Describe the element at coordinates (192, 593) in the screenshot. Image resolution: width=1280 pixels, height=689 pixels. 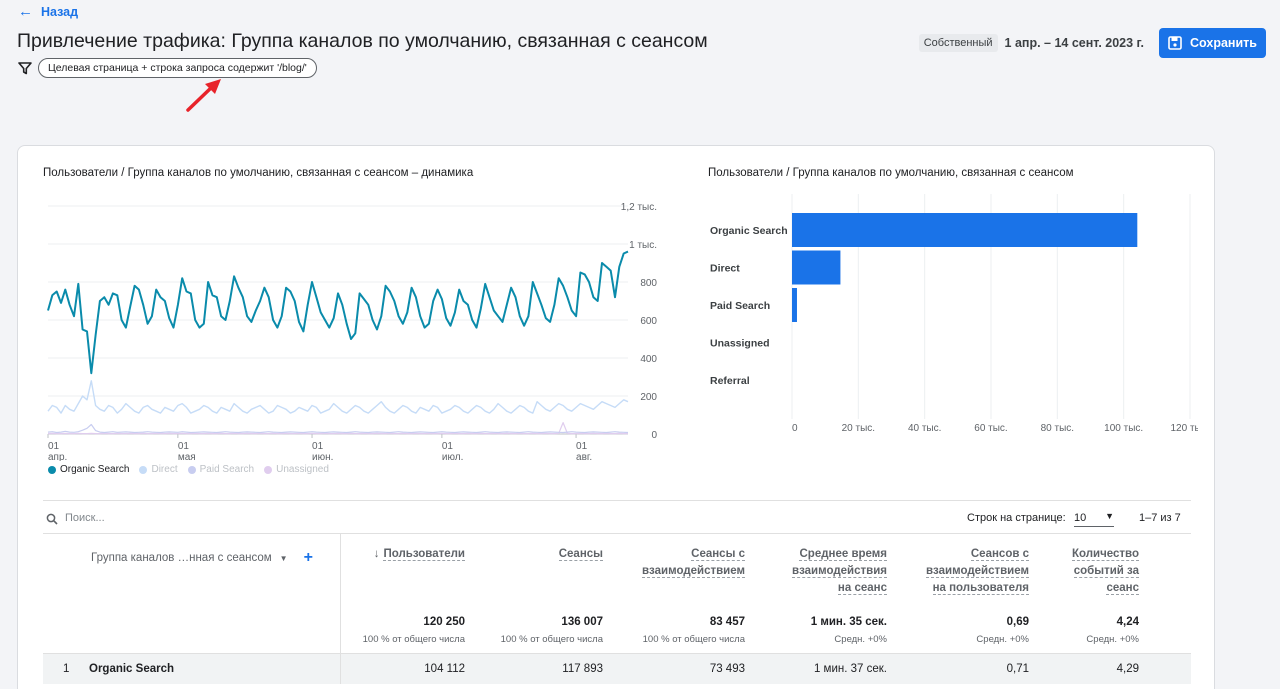
I see `dimension-column-header: Группа каналов …нная с сеансом ▼ +` at that location.